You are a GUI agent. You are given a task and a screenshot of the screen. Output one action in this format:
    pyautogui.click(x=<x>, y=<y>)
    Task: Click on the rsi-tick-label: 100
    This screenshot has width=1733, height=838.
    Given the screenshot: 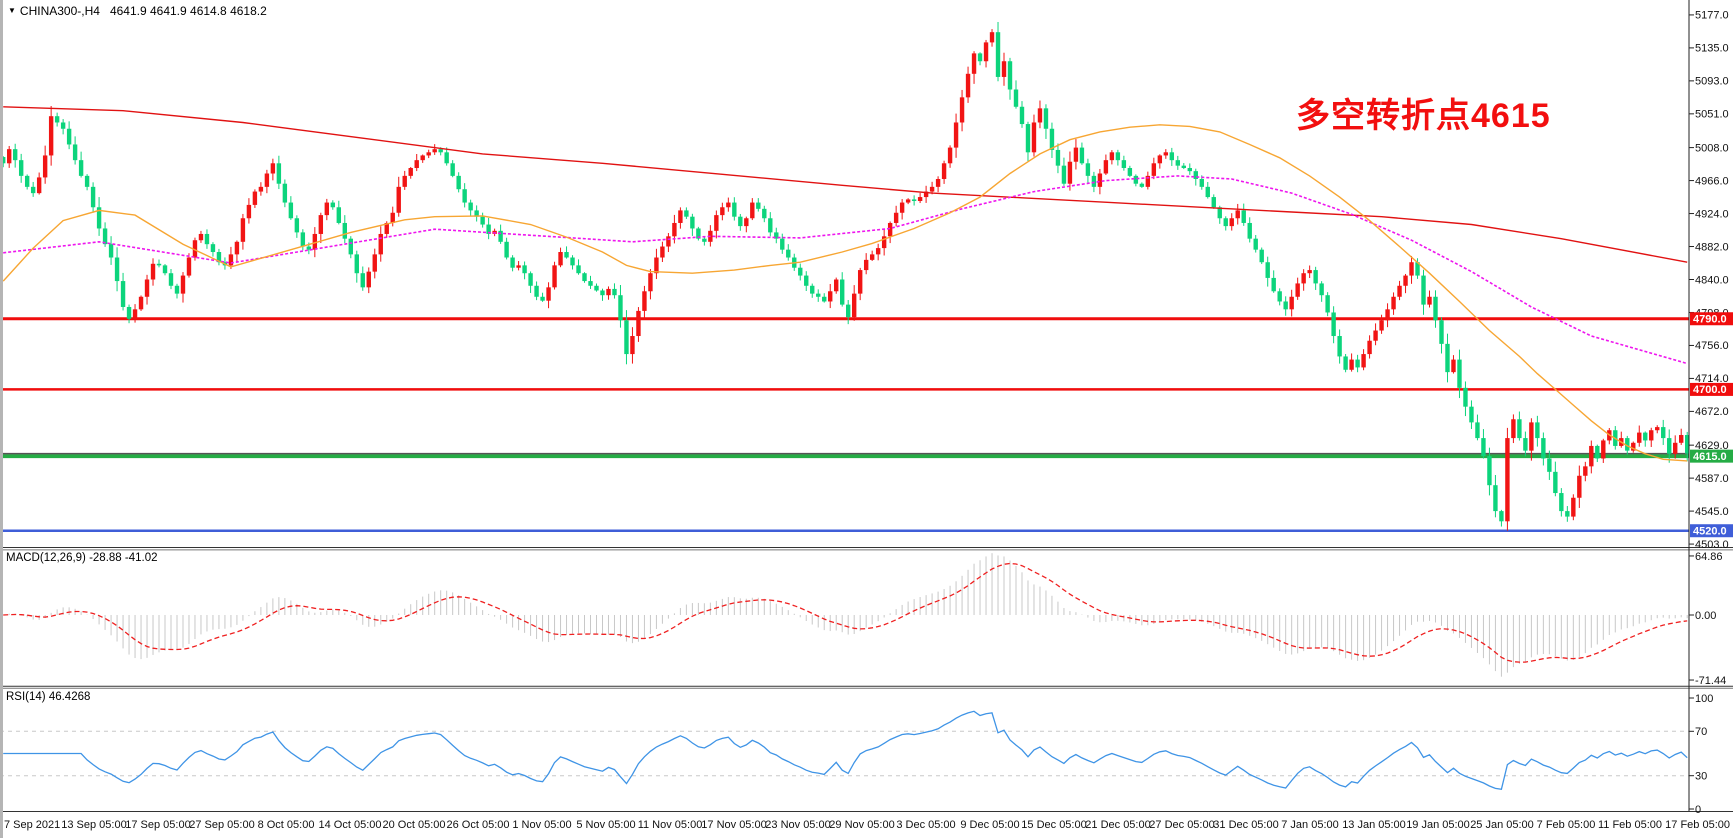 What is the action you would take?
    pyautogui.click(x=1704, y=699)
    